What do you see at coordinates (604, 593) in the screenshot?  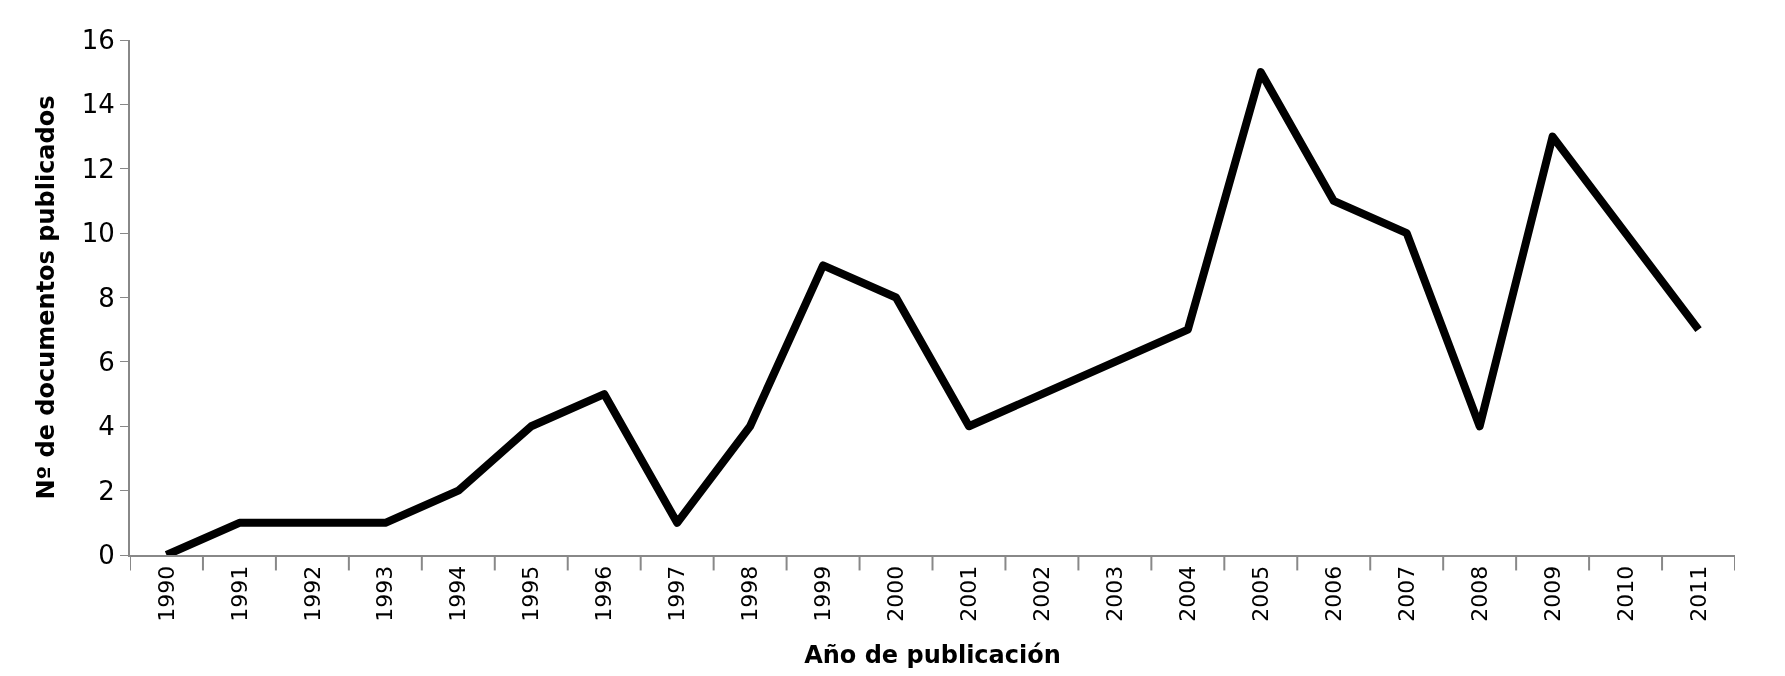 I see `x-tick-label: 1996` at bounding box center [604, 593].